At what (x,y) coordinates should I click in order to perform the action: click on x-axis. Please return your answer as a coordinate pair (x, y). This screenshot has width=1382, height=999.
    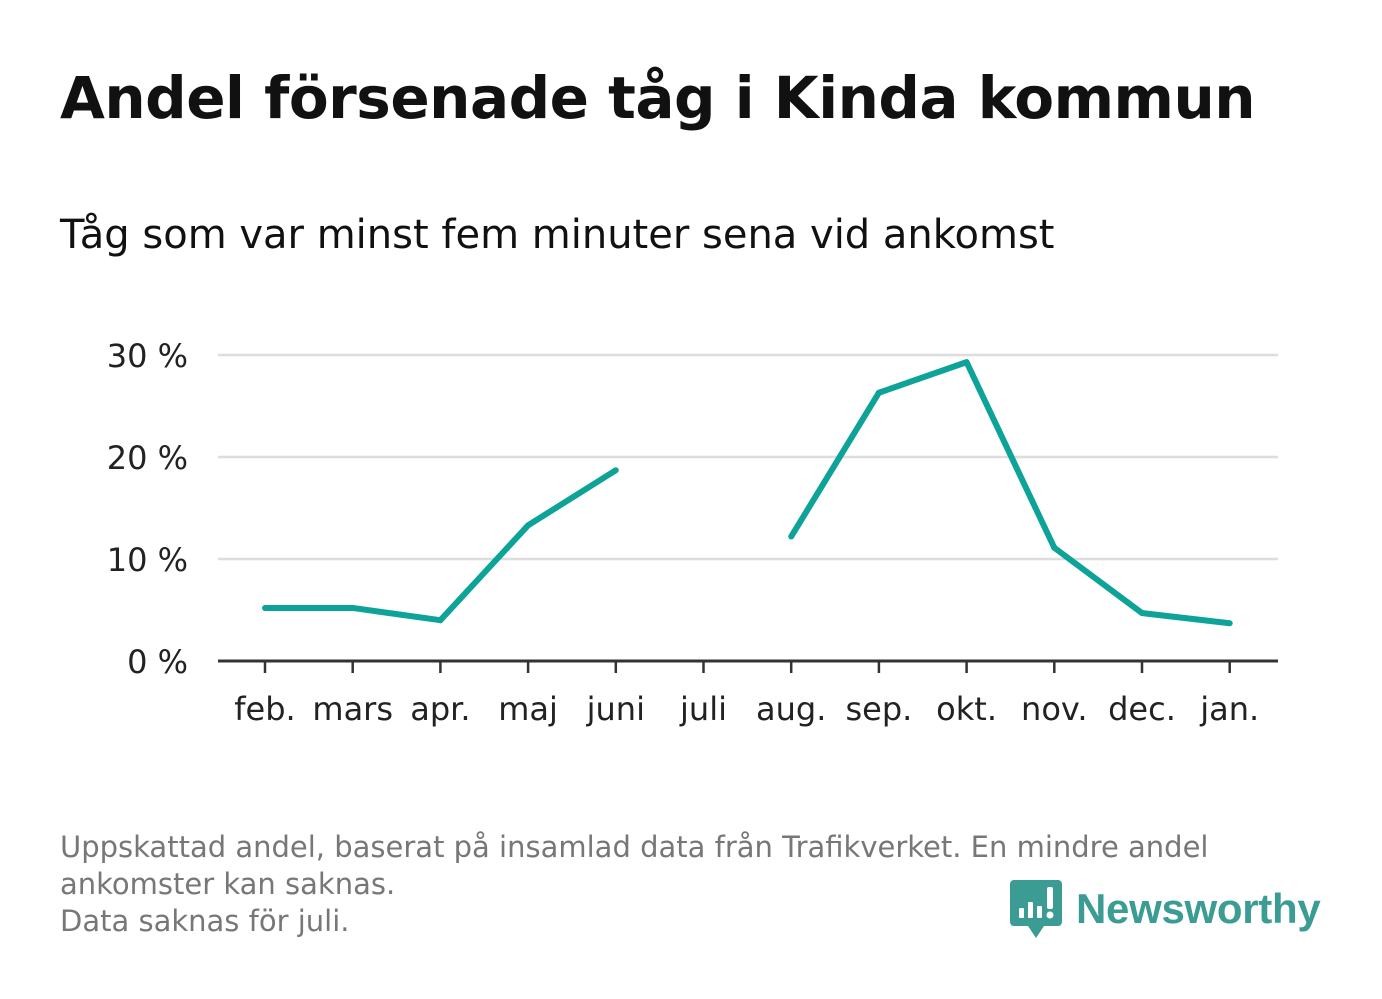
    Looking at the image, I should click on (748, 666).